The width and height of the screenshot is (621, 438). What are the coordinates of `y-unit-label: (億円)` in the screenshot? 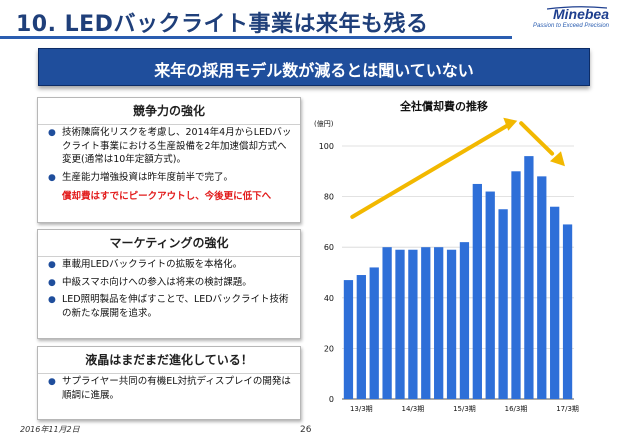 It's located at (324, 123).